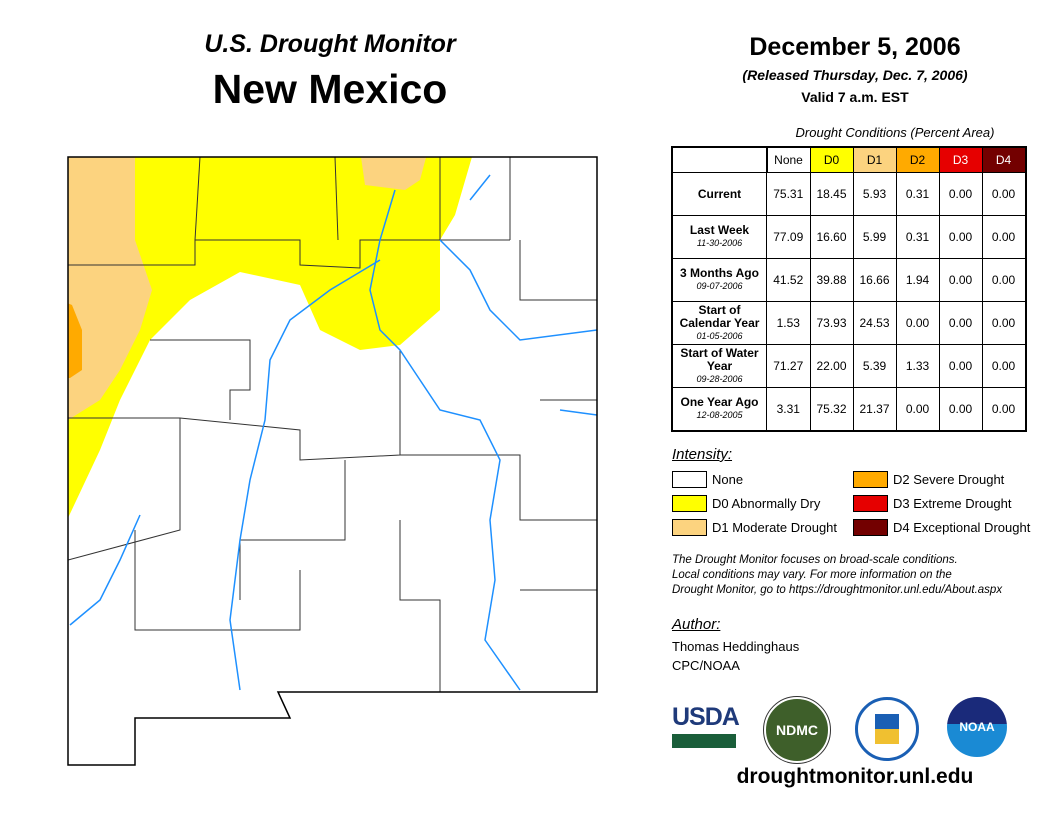  Describe the element at coordinates (874, 323) in the screenshot. I see `table-cell: 24.53` at that location.